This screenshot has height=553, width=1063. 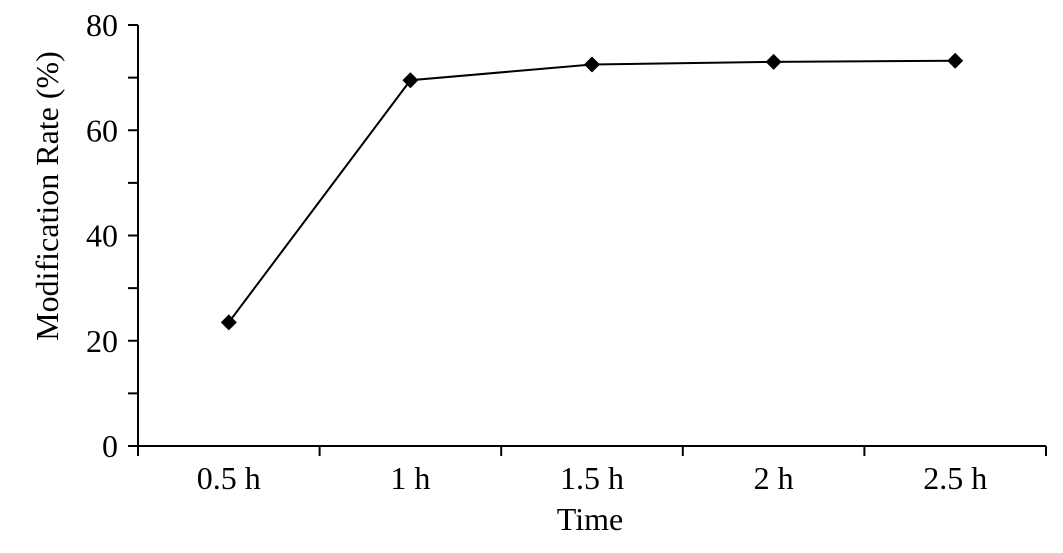 I want to click on y-tick-label: 40, so click(x=102, y=236).